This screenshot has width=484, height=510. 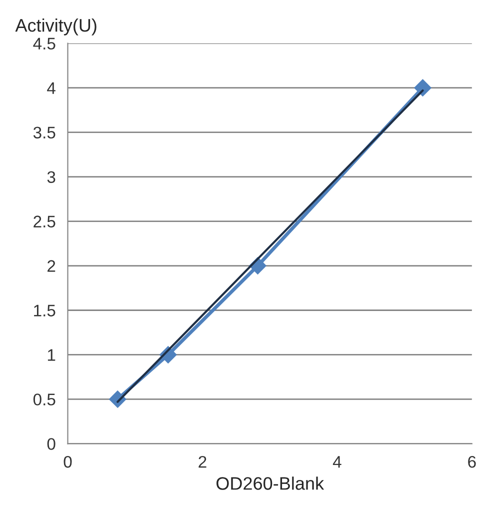 What do you see at coordinates (44, 44) in the screenshot?
I see `y-tick-label: 4.5` at bounding box center [44, 44].